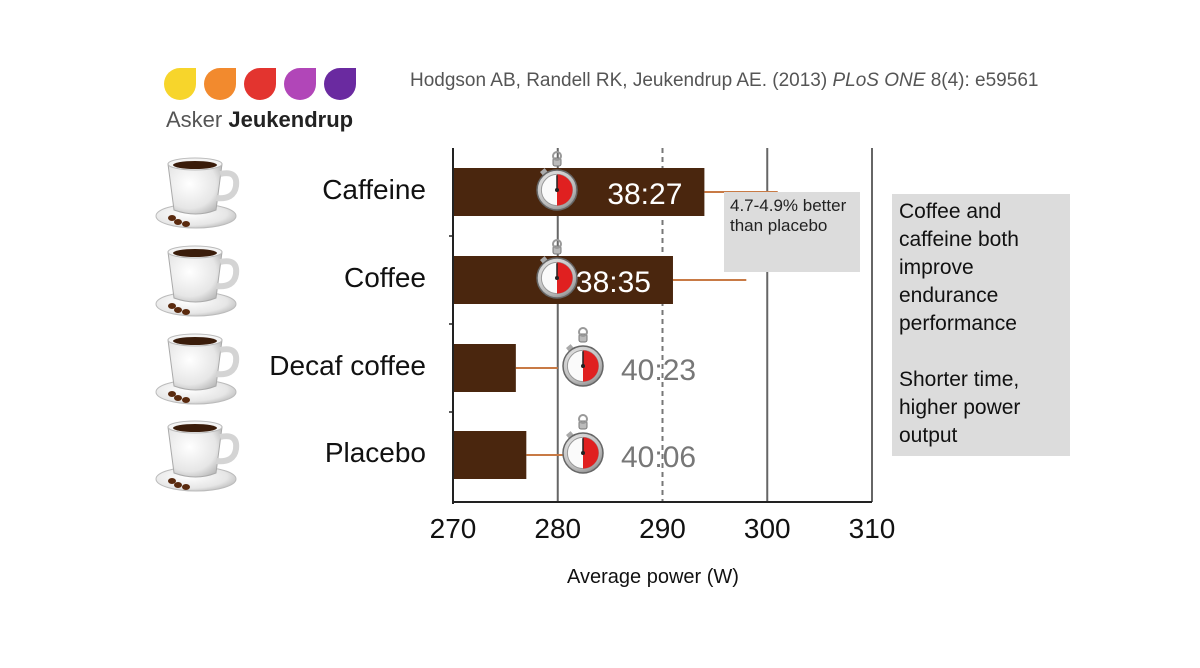 The image size is (1200, 668). Describe the element at coordinates (644, 194) in the screenshot. I see `time-label: 38:27` at that location.